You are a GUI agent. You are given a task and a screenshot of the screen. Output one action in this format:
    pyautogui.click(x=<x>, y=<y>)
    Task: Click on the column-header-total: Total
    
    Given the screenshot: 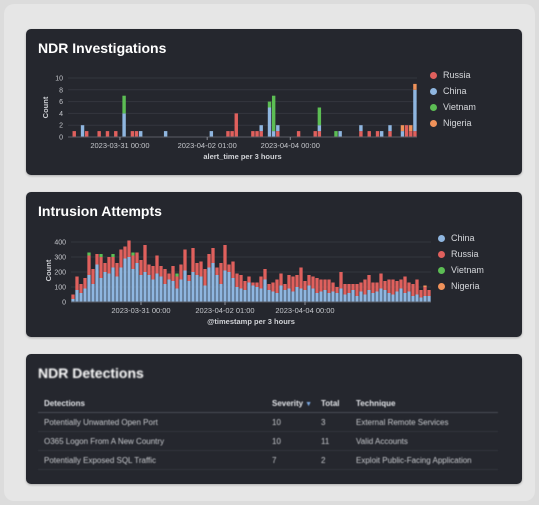 What is the action you would take?
    pyautogui.click(x=330, y=403)
    